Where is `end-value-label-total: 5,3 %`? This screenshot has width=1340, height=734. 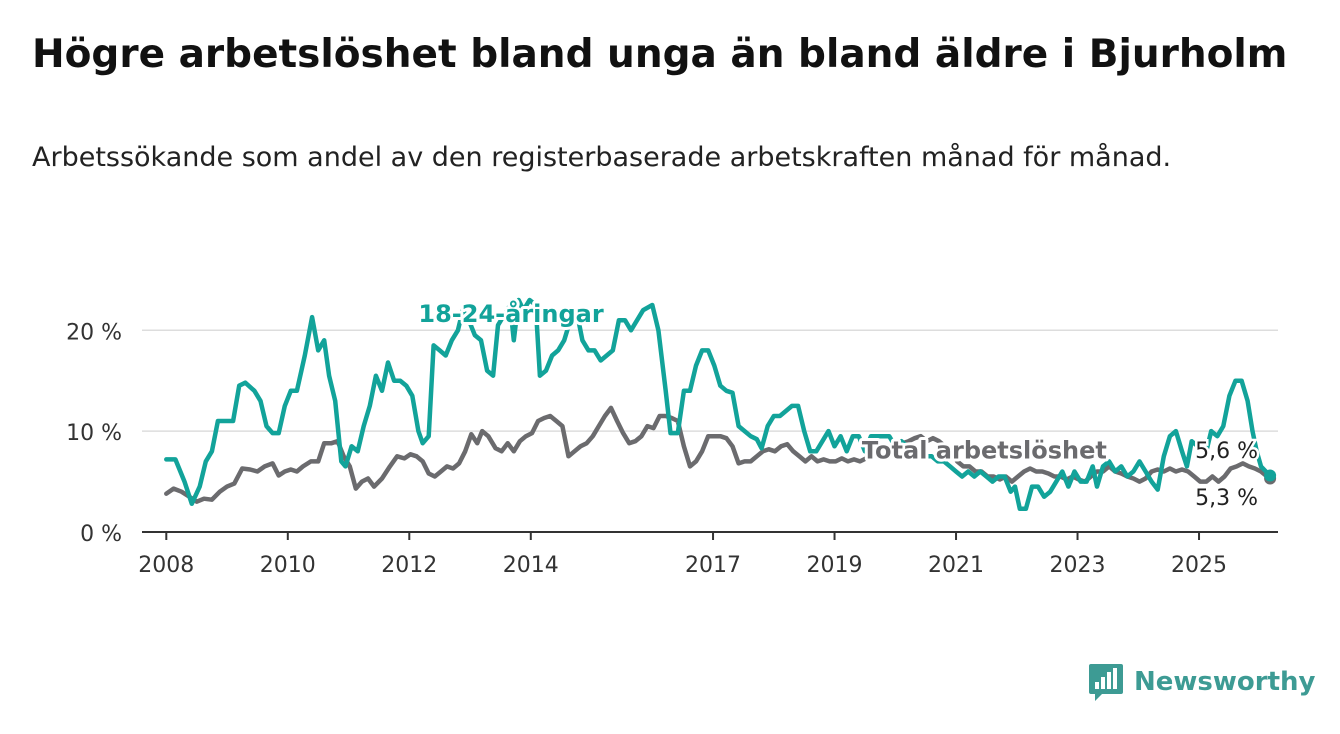
end-value-label-total: 5,3 % is located at coordinates (1226, 498).